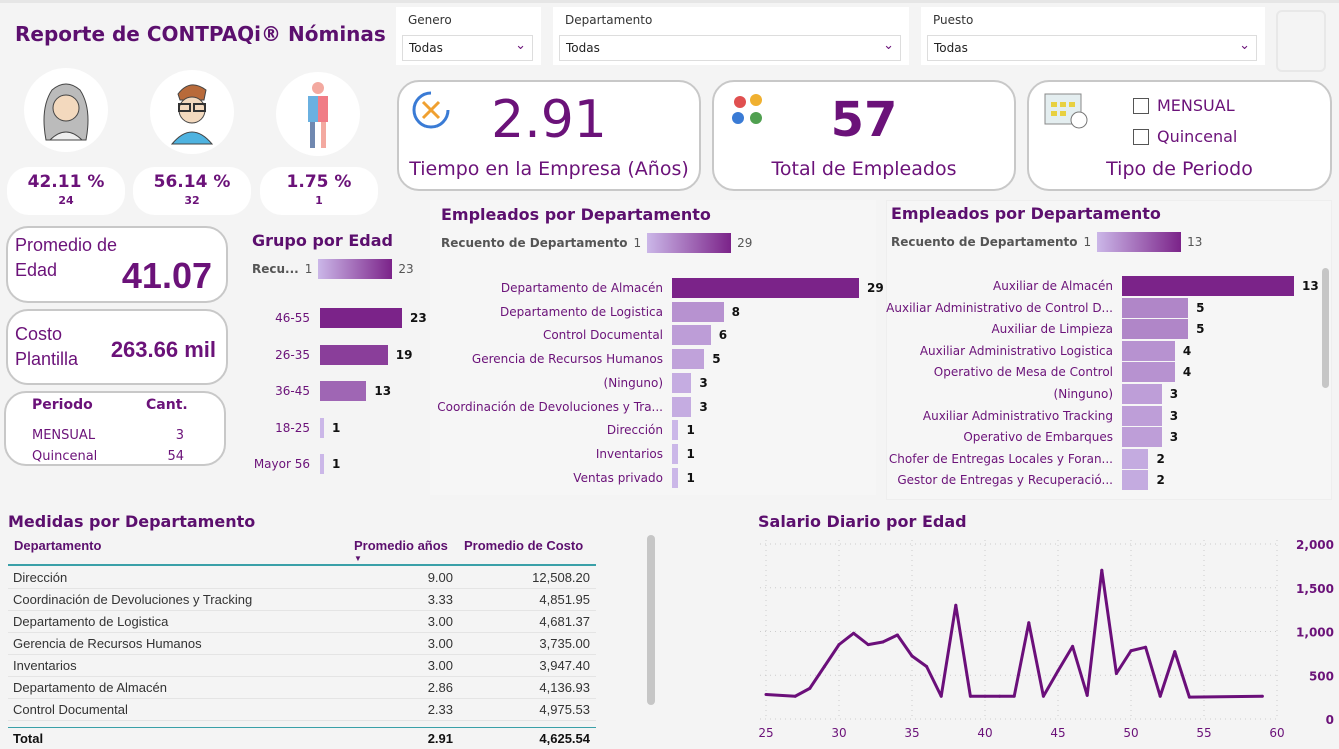  I want to click on col-promedio-anos: Promedio años, so click(401, 545).